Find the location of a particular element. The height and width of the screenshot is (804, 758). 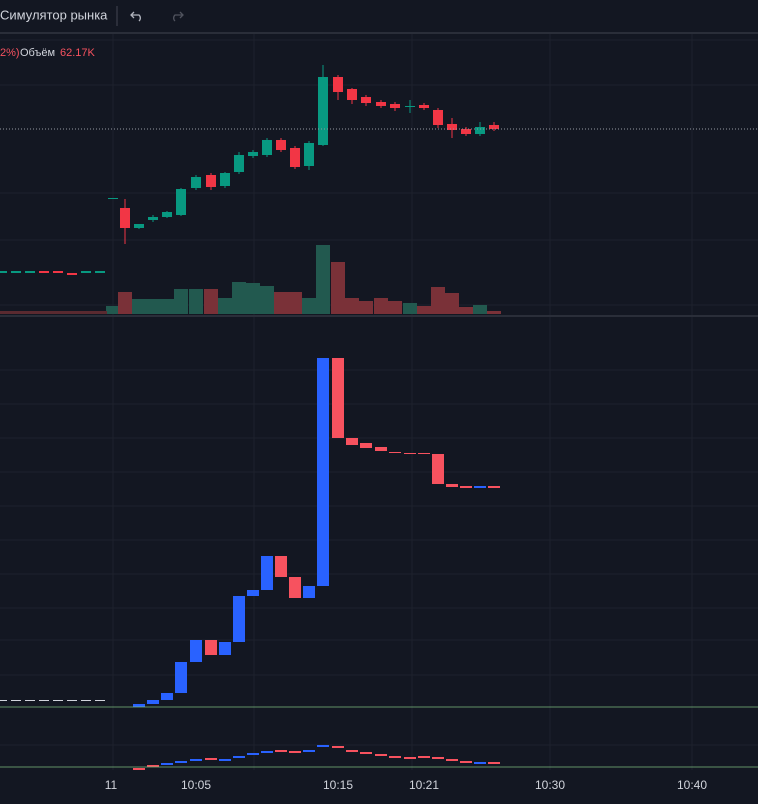

time-label: 10:15 is located at coordinates (338, 785).